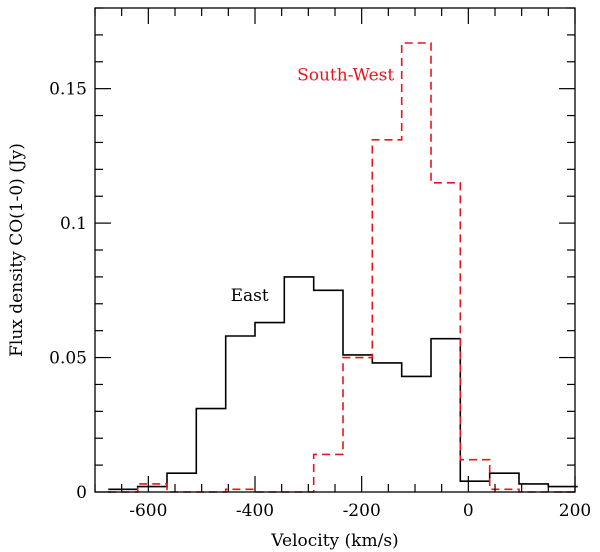 This screenshot has width=600, height=552. What do you see at coordinates (81, 493) in the screenshot?
I see `y-tick-label: 0` at bounding box center [81, 493].